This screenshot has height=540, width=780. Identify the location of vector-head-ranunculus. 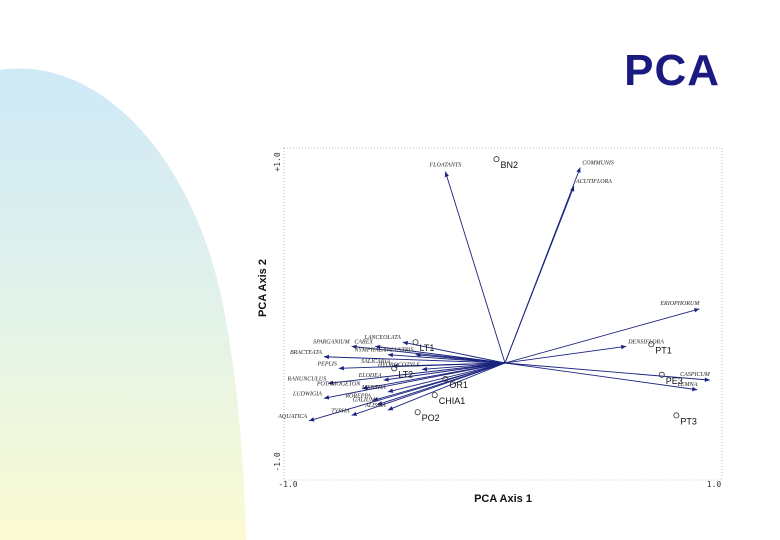
(331, 382).